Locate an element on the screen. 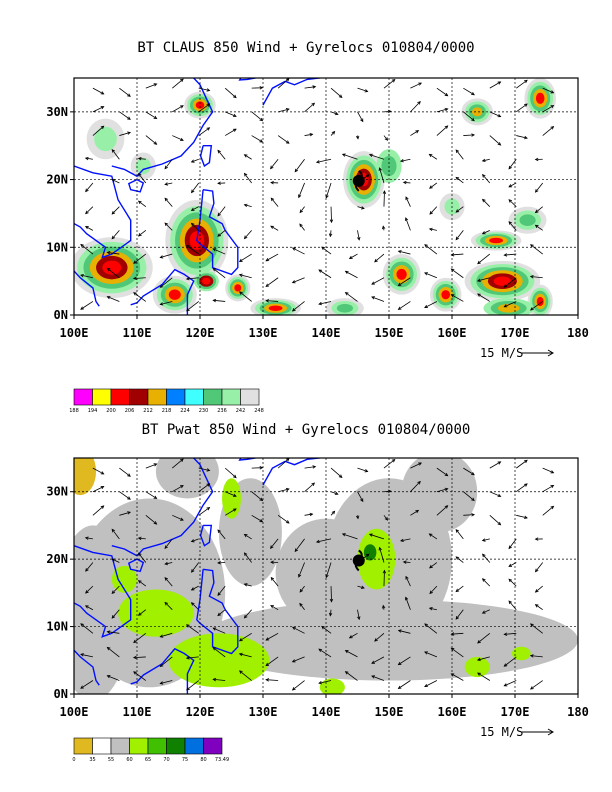 This screenshot has width=612, height=792. colorbar-label: 80 is located at coordinates (203, 760).